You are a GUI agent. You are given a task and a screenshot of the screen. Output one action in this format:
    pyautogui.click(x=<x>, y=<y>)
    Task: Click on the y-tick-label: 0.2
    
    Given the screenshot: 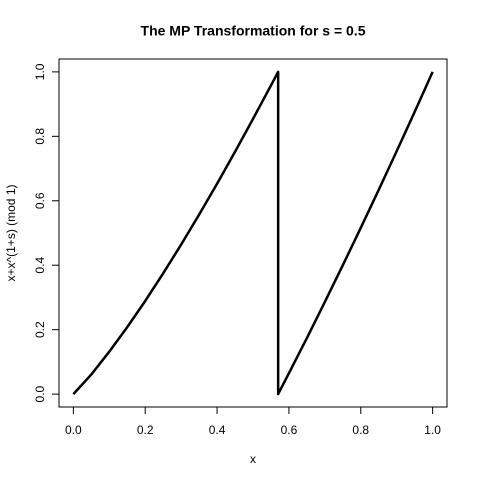 What is the action you would take?
    pyautogui.click(x=40, y=329)
    